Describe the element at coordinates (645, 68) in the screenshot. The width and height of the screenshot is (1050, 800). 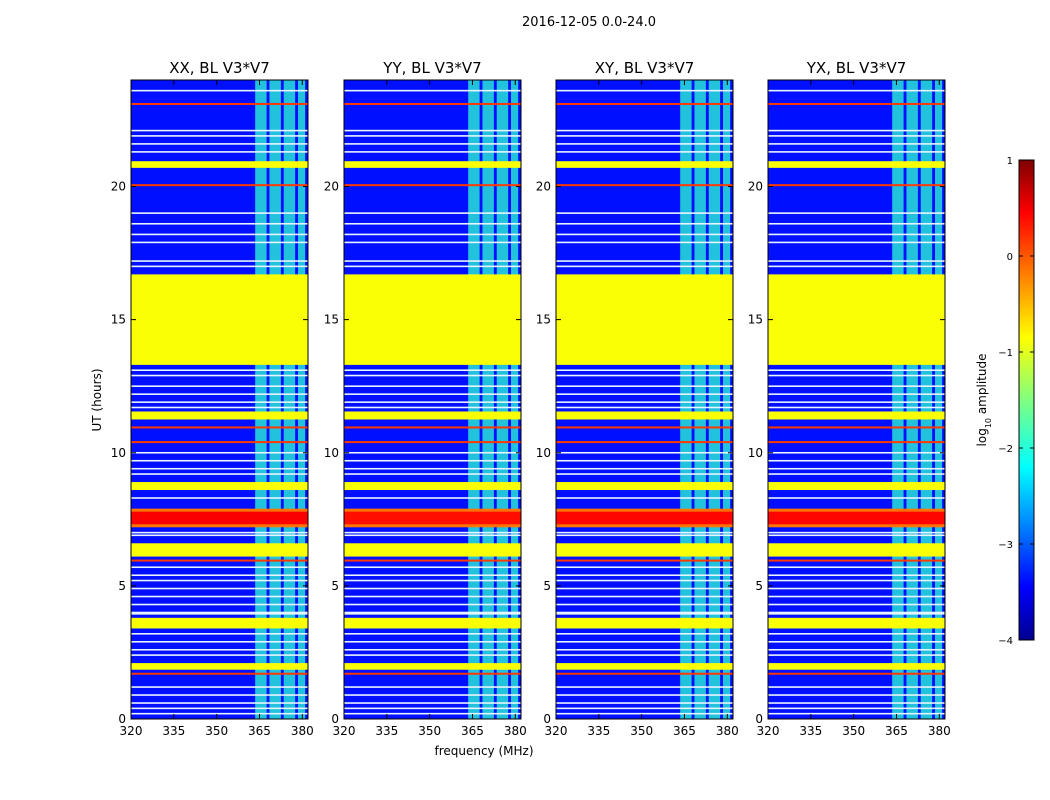
I see `panel-title: XY, BL V3*V7` at that location.